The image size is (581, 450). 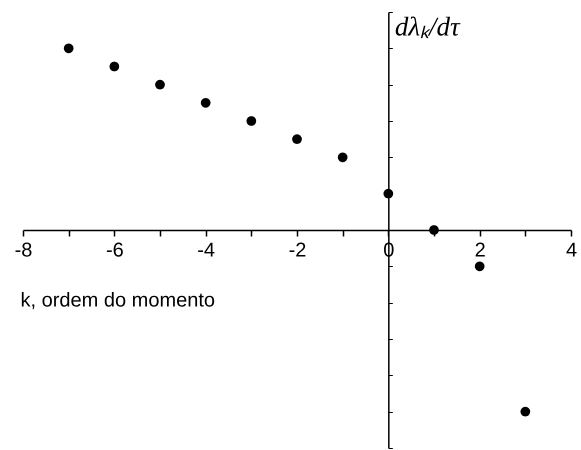 I want to click on x-tick-label: -2, so click(x=297, y=251).